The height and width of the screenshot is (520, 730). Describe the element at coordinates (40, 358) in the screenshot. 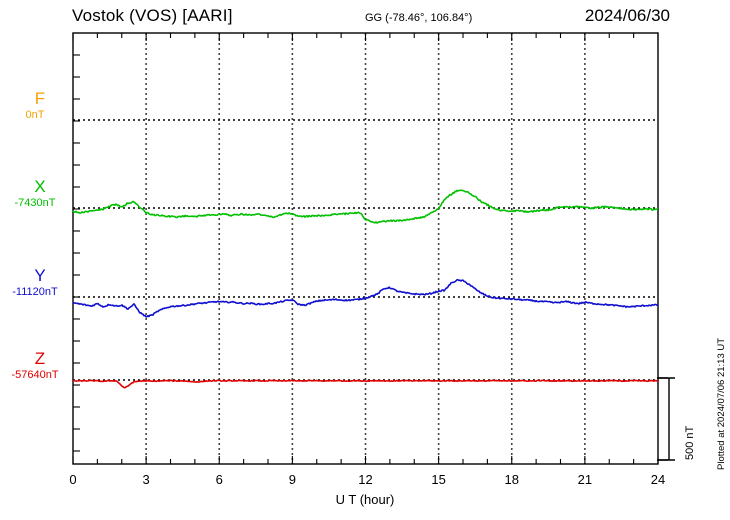

I see `component-label-z: Z` at that location.